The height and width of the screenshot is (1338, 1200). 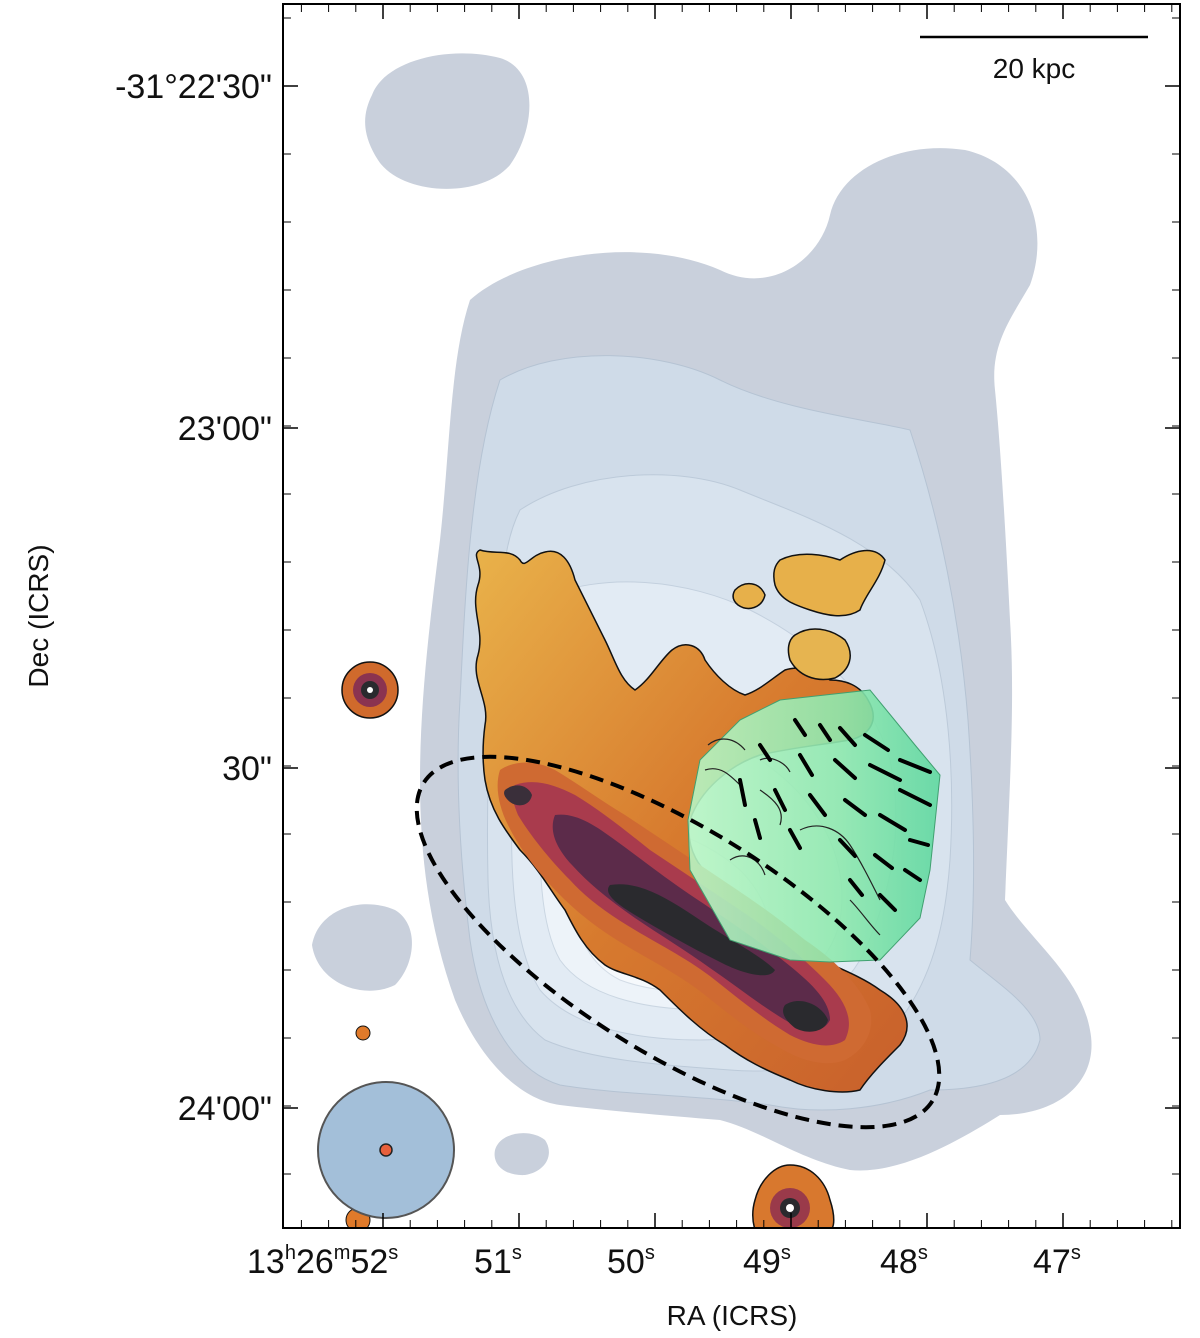 What do you see at coordinates (829, 583) in the screenshot?
I see `halpha-patch-upper-right` at bounding box center [829, 583].